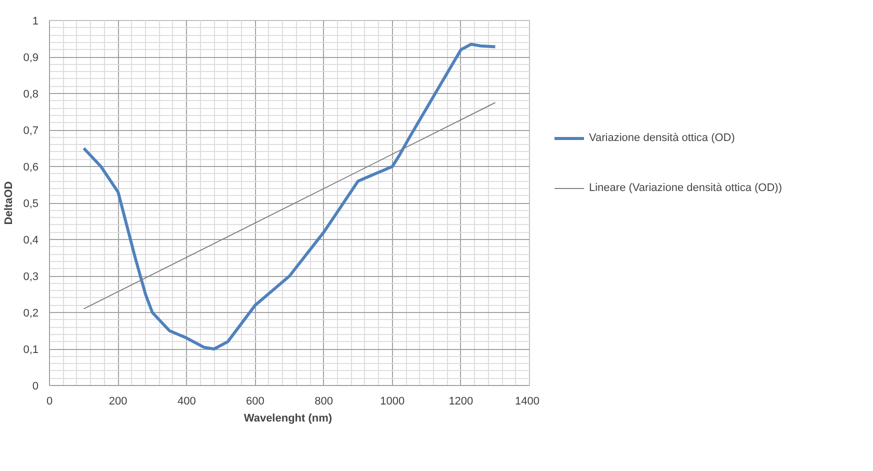 Image resolution: width=873 pixels, height=471 pixels. What do you see at coordinates (118, 402) in the screenshot?
I see `x-tick-label: 200` at bounding box center [118, 402].